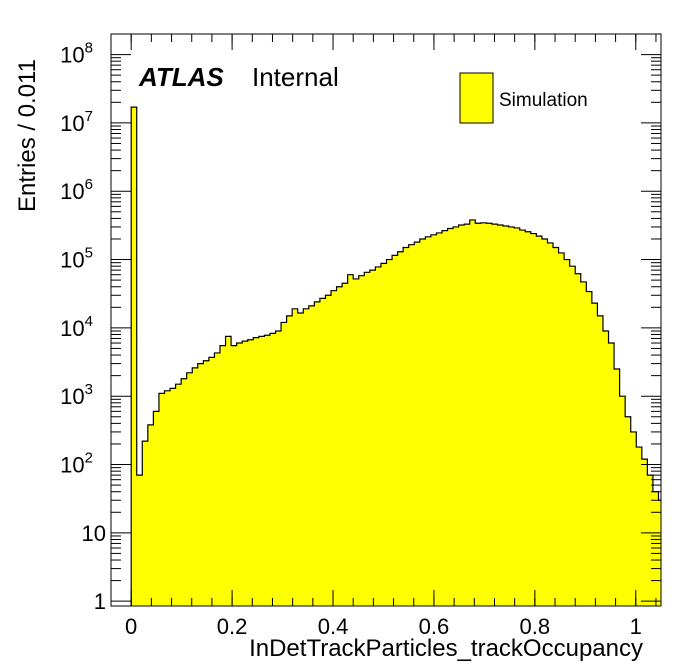 Image resolution: width=696 pixels, height=672 pixels. Describe the element at coordinates (476, 98) in the screenshot. I see `legend-marker` at that location.